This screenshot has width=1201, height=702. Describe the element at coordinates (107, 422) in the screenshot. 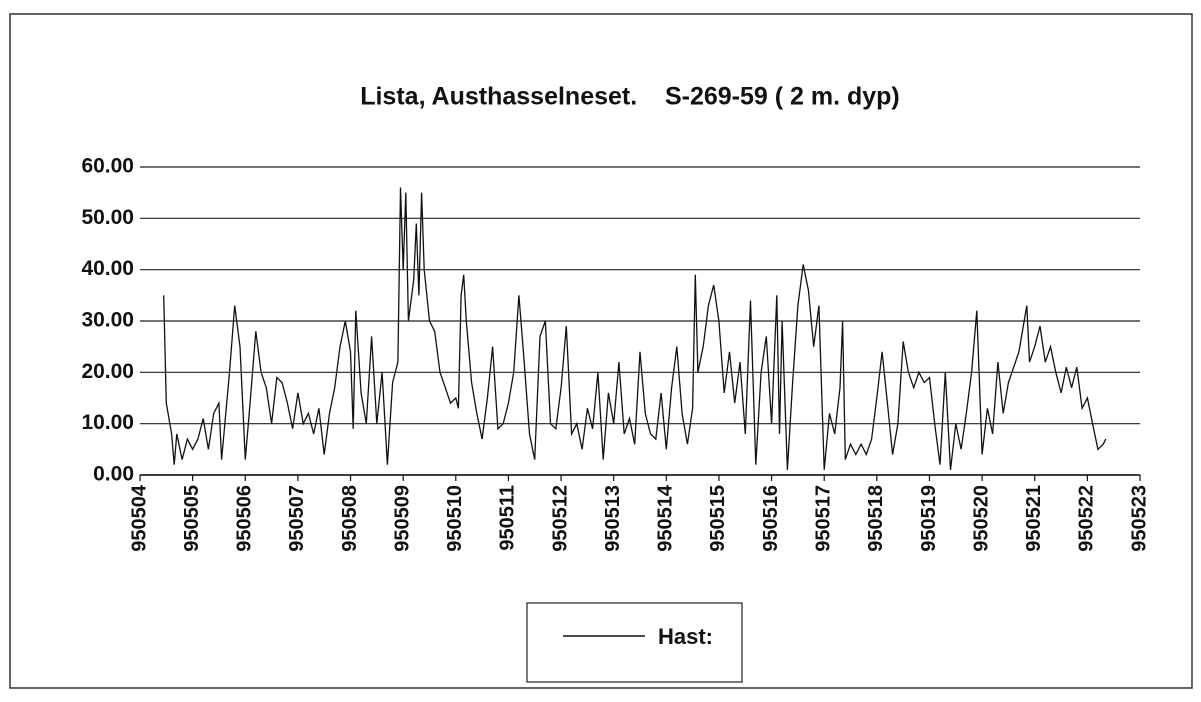

I see `y-tick-label: 10.00` at that location.